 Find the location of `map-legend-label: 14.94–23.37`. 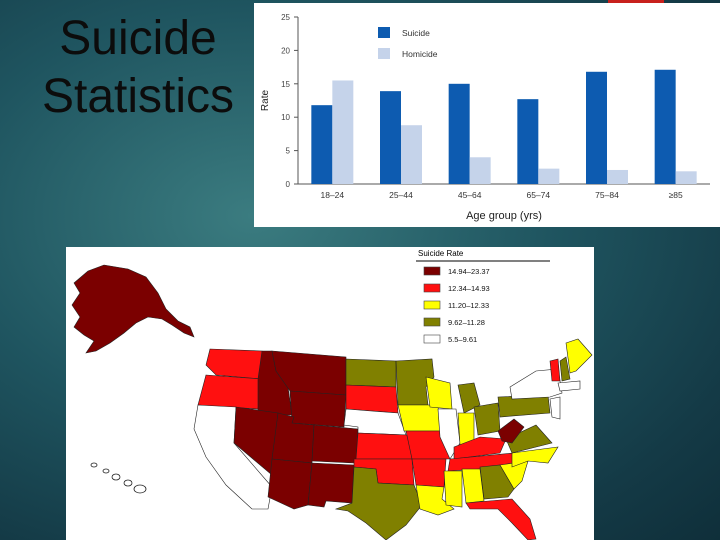

map-legend-label: 14.94–23.37 is located at coordinates (469, 271).